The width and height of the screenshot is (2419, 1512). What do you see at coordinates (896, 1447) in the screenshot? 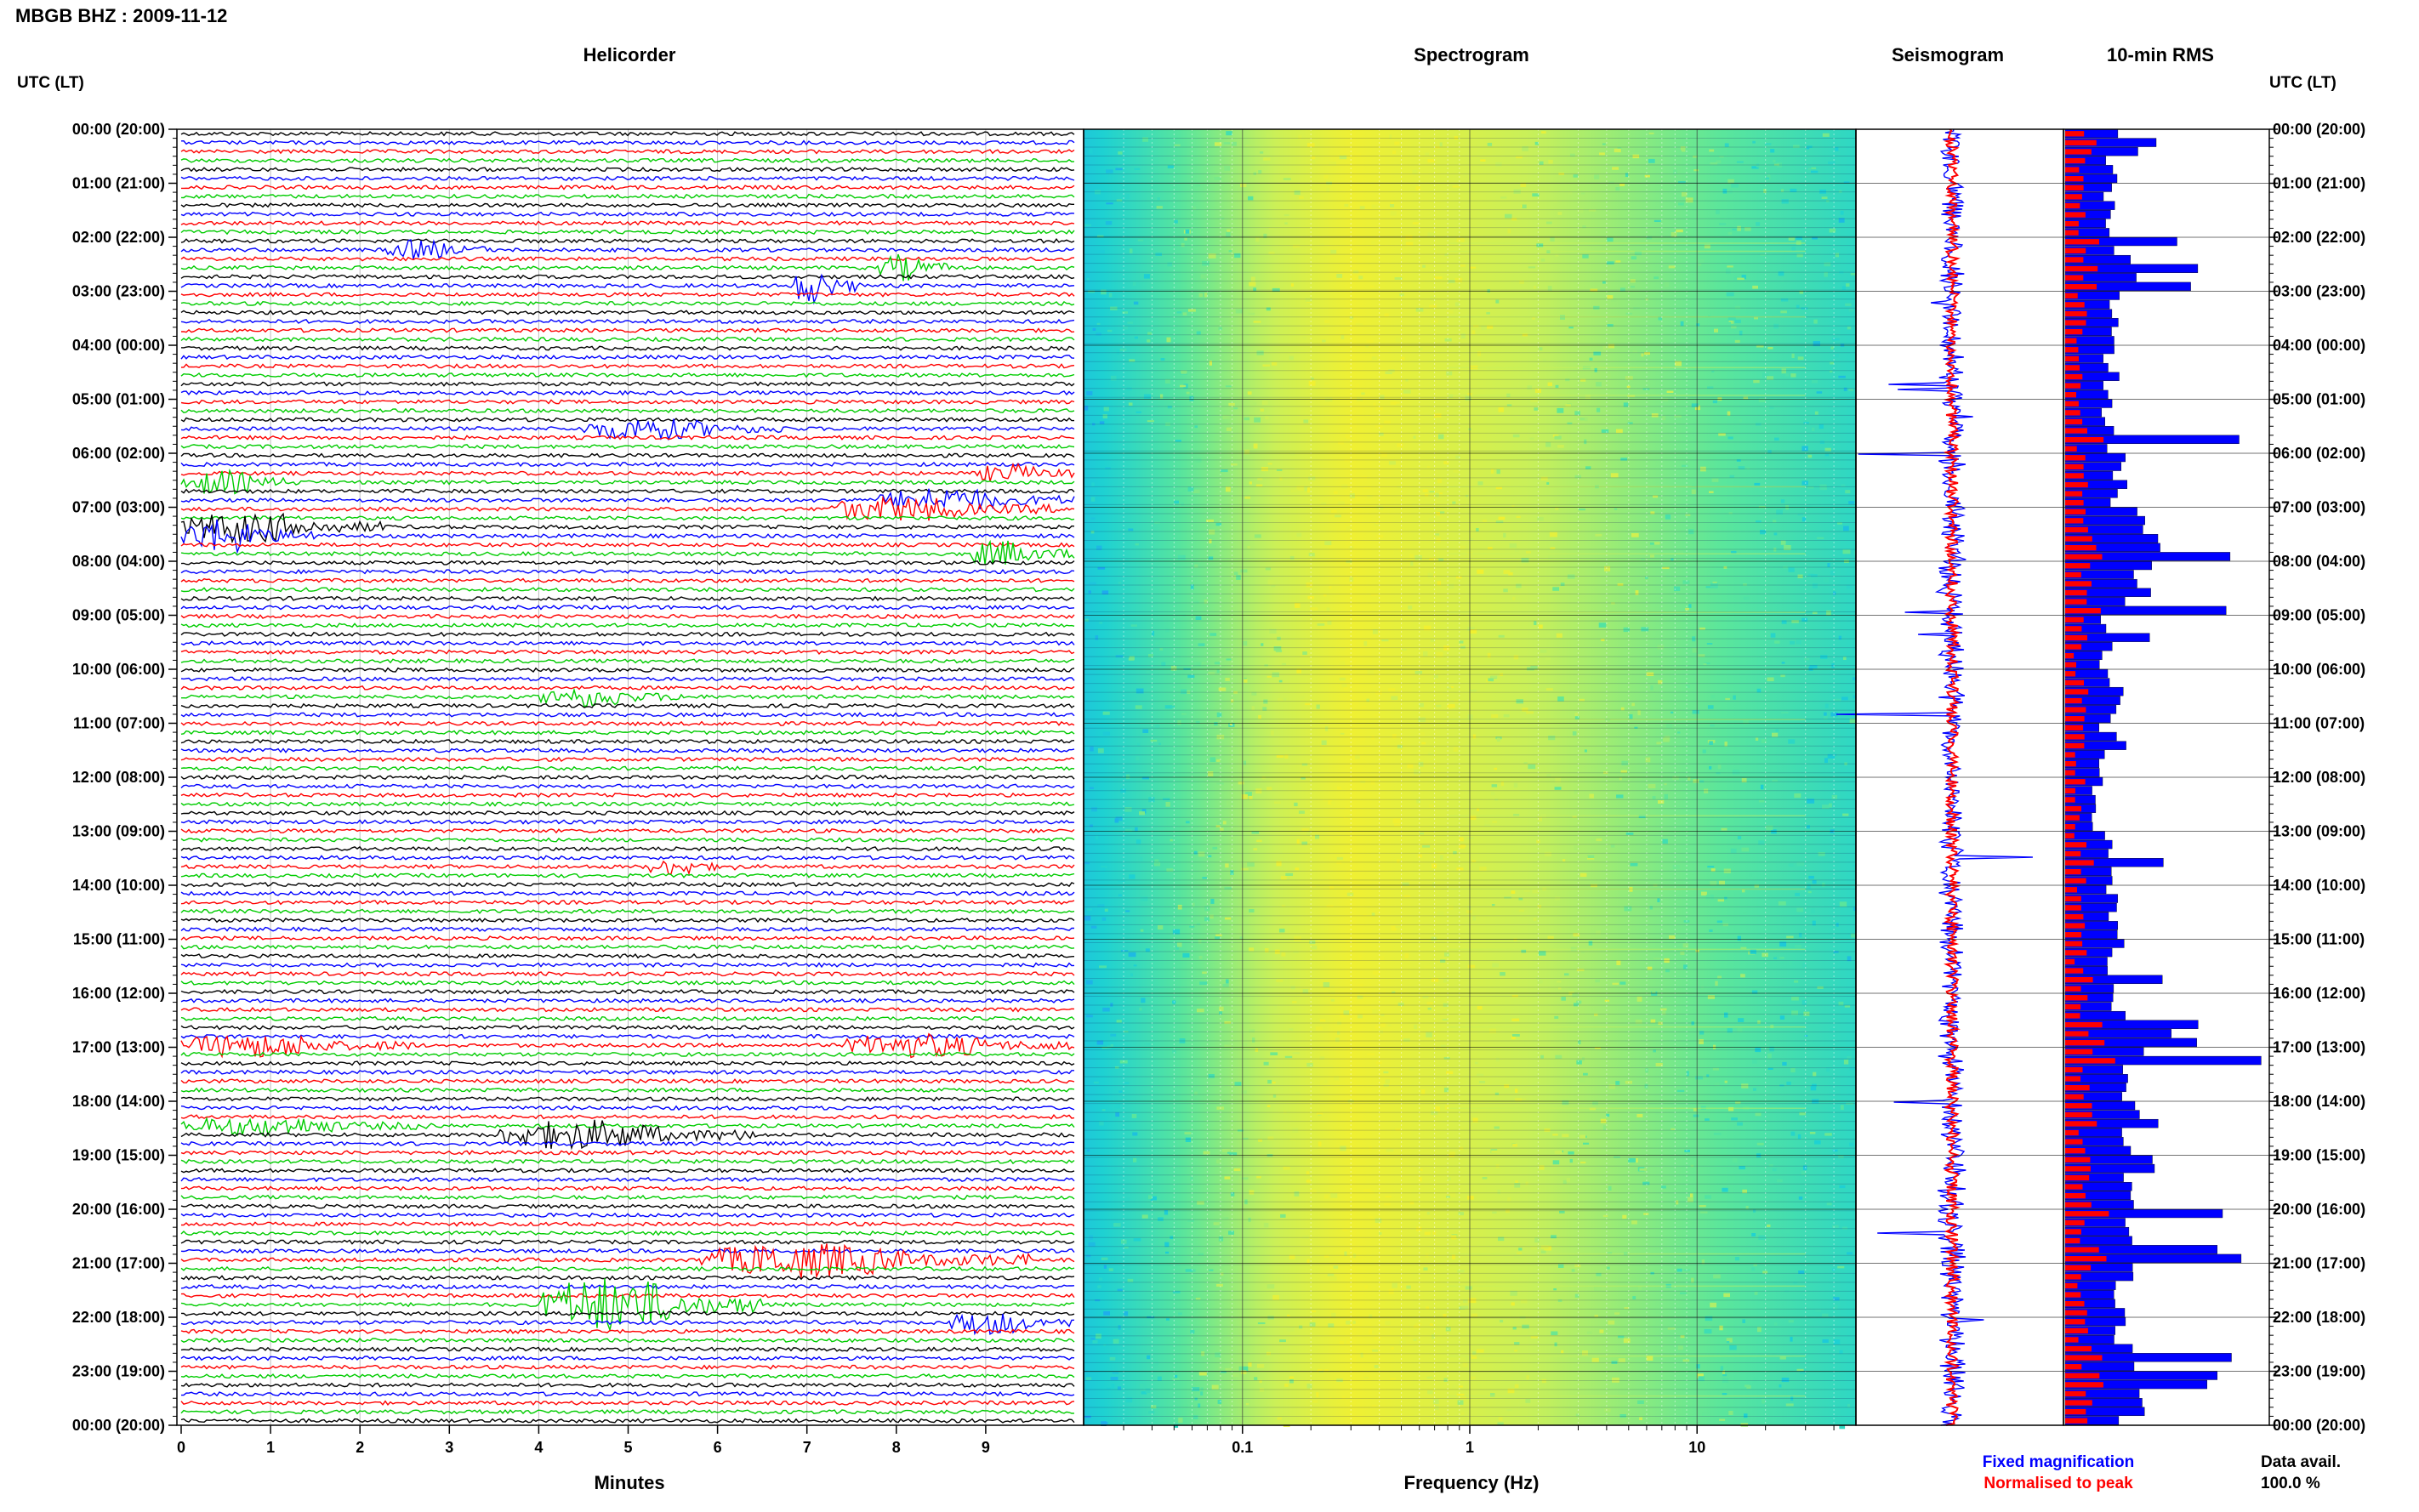
I see `helicorder-x-tick-label: 8` at bounding box center [896, 1447].